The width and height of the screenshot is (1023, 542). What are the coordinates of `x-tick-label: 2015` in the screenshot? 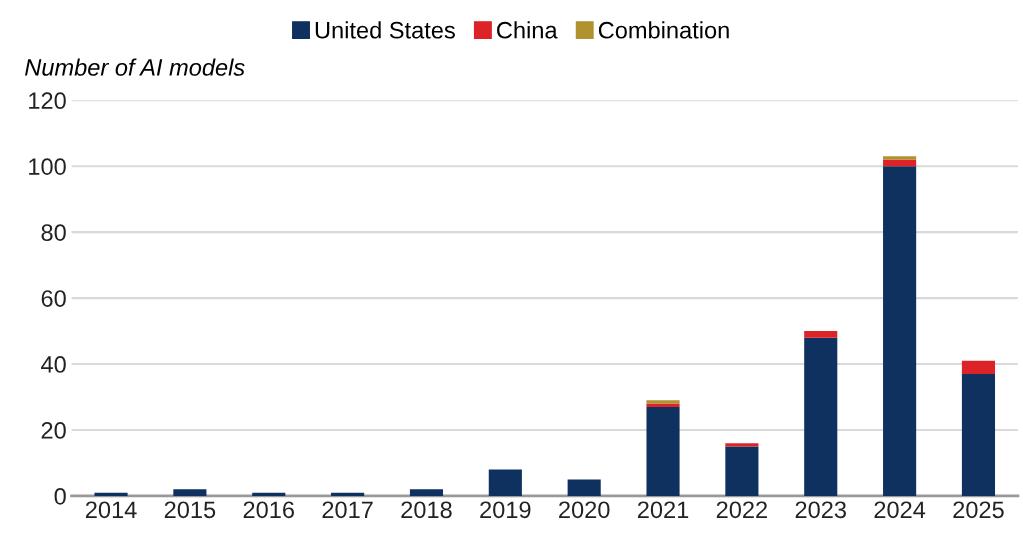 It's located at (190, 510).